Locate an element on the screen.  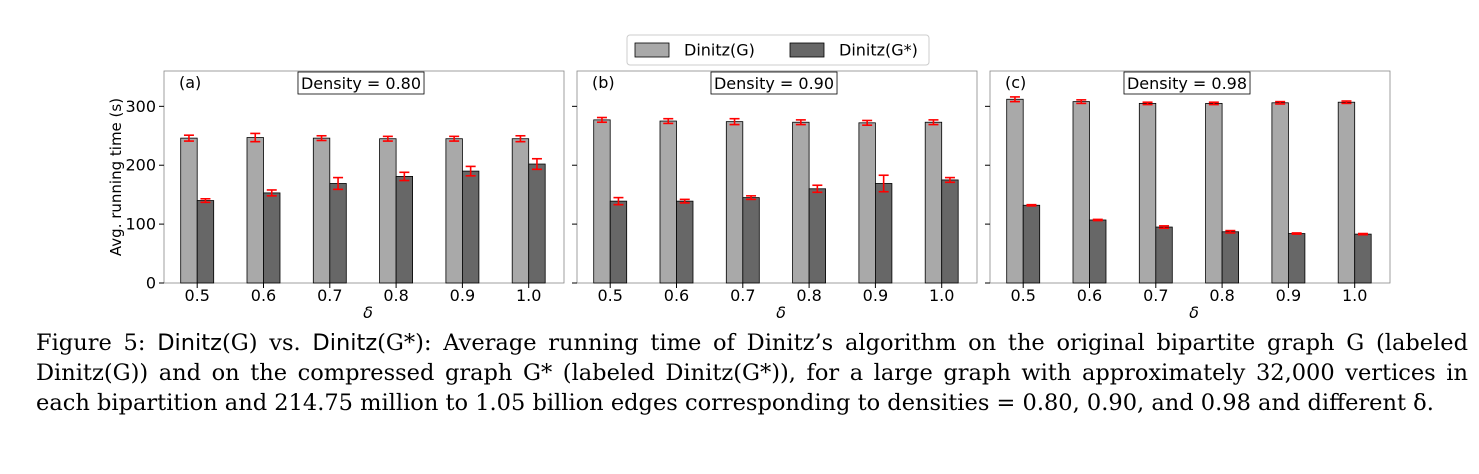
legend-swatch-dinitz-gstar is located at coordinates (807, 50).